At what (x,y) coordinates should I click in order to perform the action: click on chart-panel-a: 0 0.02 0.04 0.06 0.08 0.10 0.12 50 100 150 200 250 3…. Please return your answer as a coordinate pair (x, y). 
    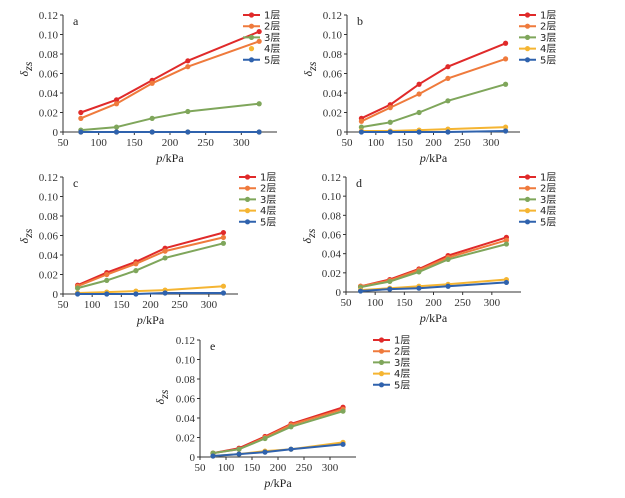
    Looking at the image, I should click on (148, 88).